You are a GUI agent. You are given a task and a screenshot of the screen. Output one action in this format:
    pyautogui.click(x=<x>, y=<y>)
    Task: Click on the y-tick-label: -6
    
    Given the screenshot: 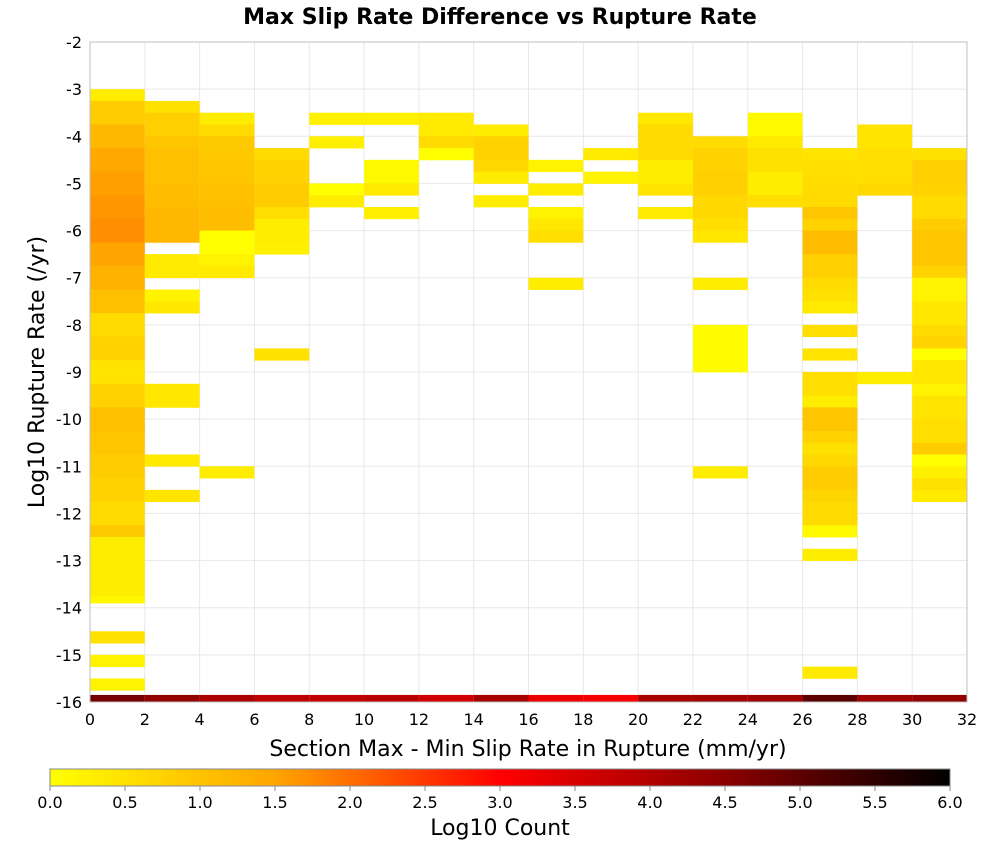 What is the action you would take?
    pyautogui.click(x=74, y=231)
    